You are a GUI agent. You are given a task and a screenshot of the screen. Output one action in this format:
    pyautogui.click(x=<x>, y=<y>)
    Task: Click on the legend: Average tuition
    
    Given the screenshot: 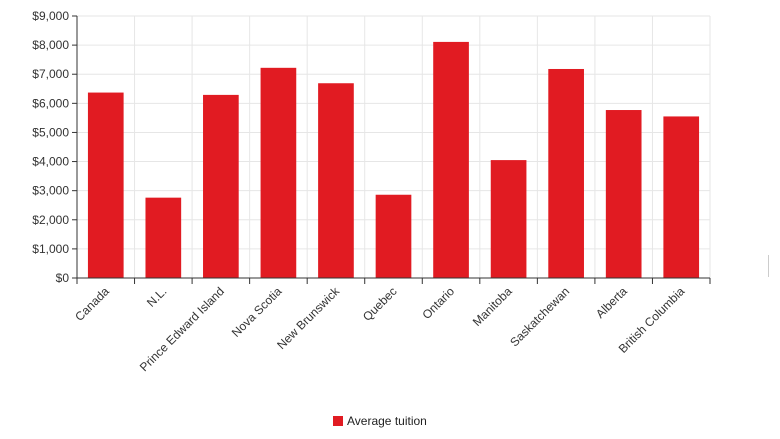 What is the action you would take?
    pyautogui.click(x=380, y=421)
    